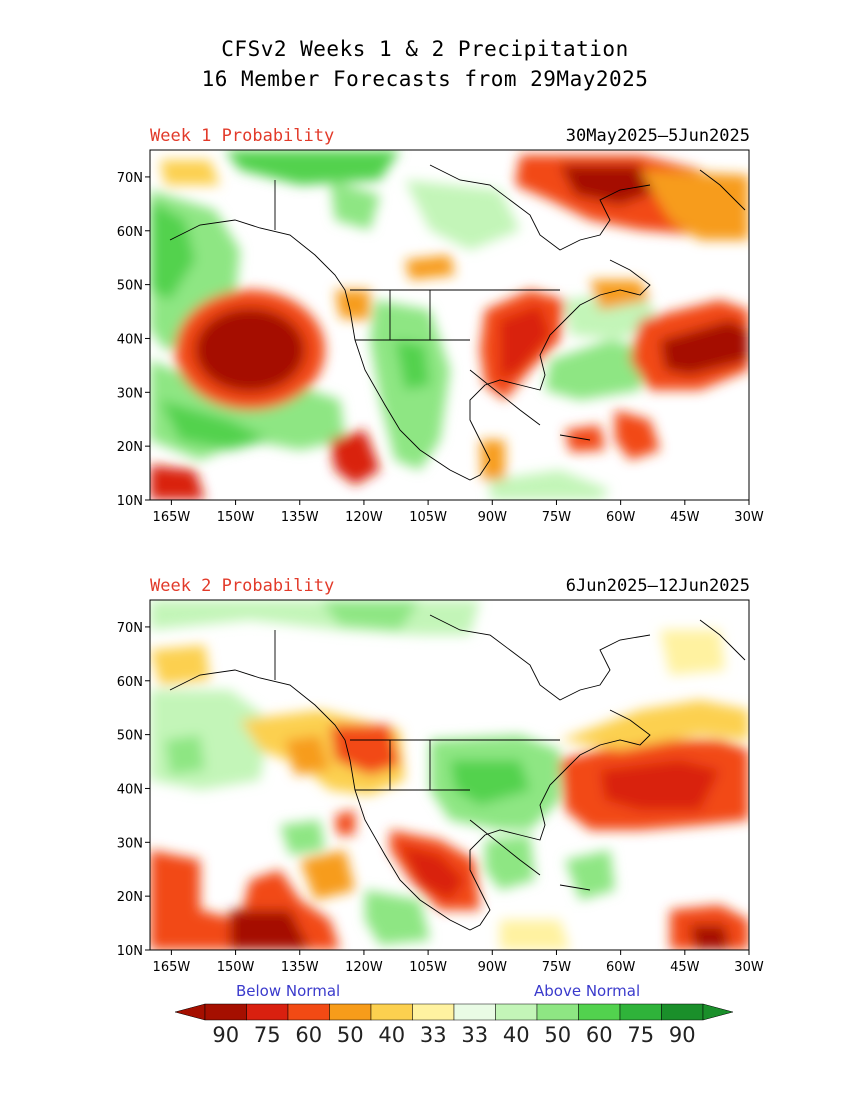 Image resolution: width=850 pixels, height=1100 pixels. Describe the element at coordinates (225, 1035) in the screenshot. I see `colorbar-value-label: 90` at that location.